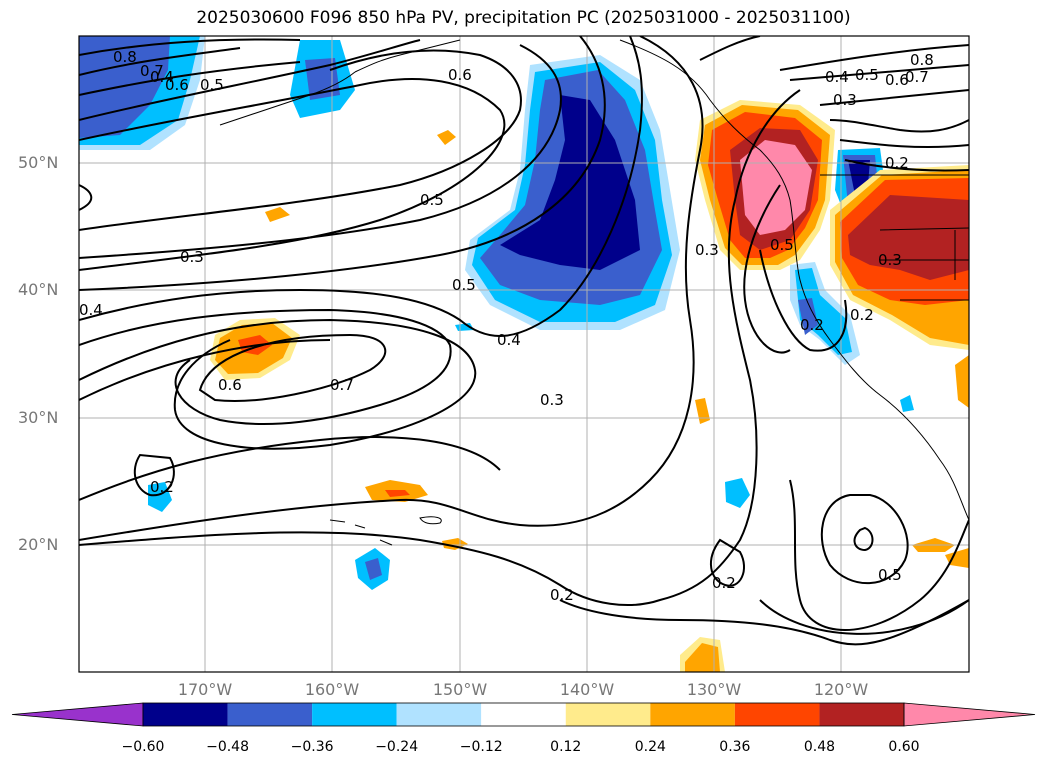 This screenshot has height=765, width=1047. I want to click on lat-label: 50°N, so click(38, 162).